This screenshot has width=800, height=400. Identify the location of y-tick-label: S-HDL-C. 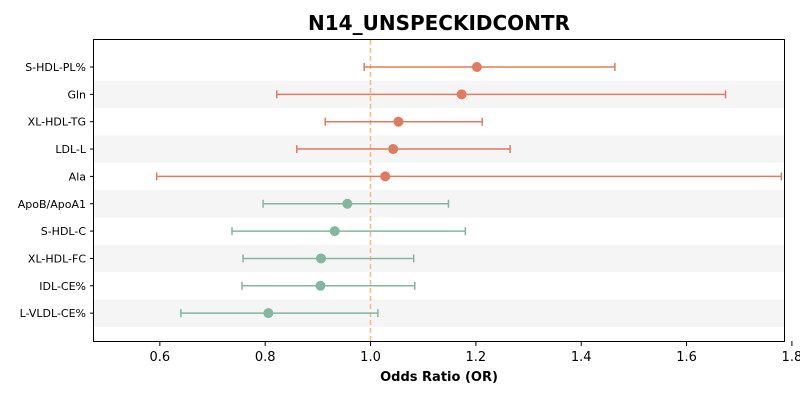
(64, 231).